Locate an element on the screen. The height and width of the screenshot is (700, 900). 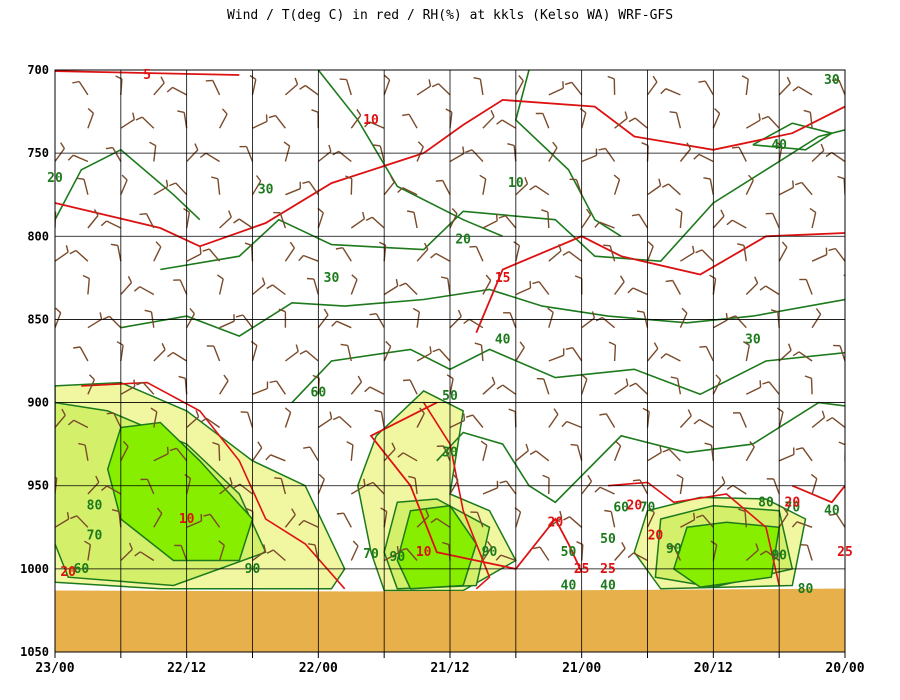
rh-contour-label: 30 is located at coordinates (450, 452).